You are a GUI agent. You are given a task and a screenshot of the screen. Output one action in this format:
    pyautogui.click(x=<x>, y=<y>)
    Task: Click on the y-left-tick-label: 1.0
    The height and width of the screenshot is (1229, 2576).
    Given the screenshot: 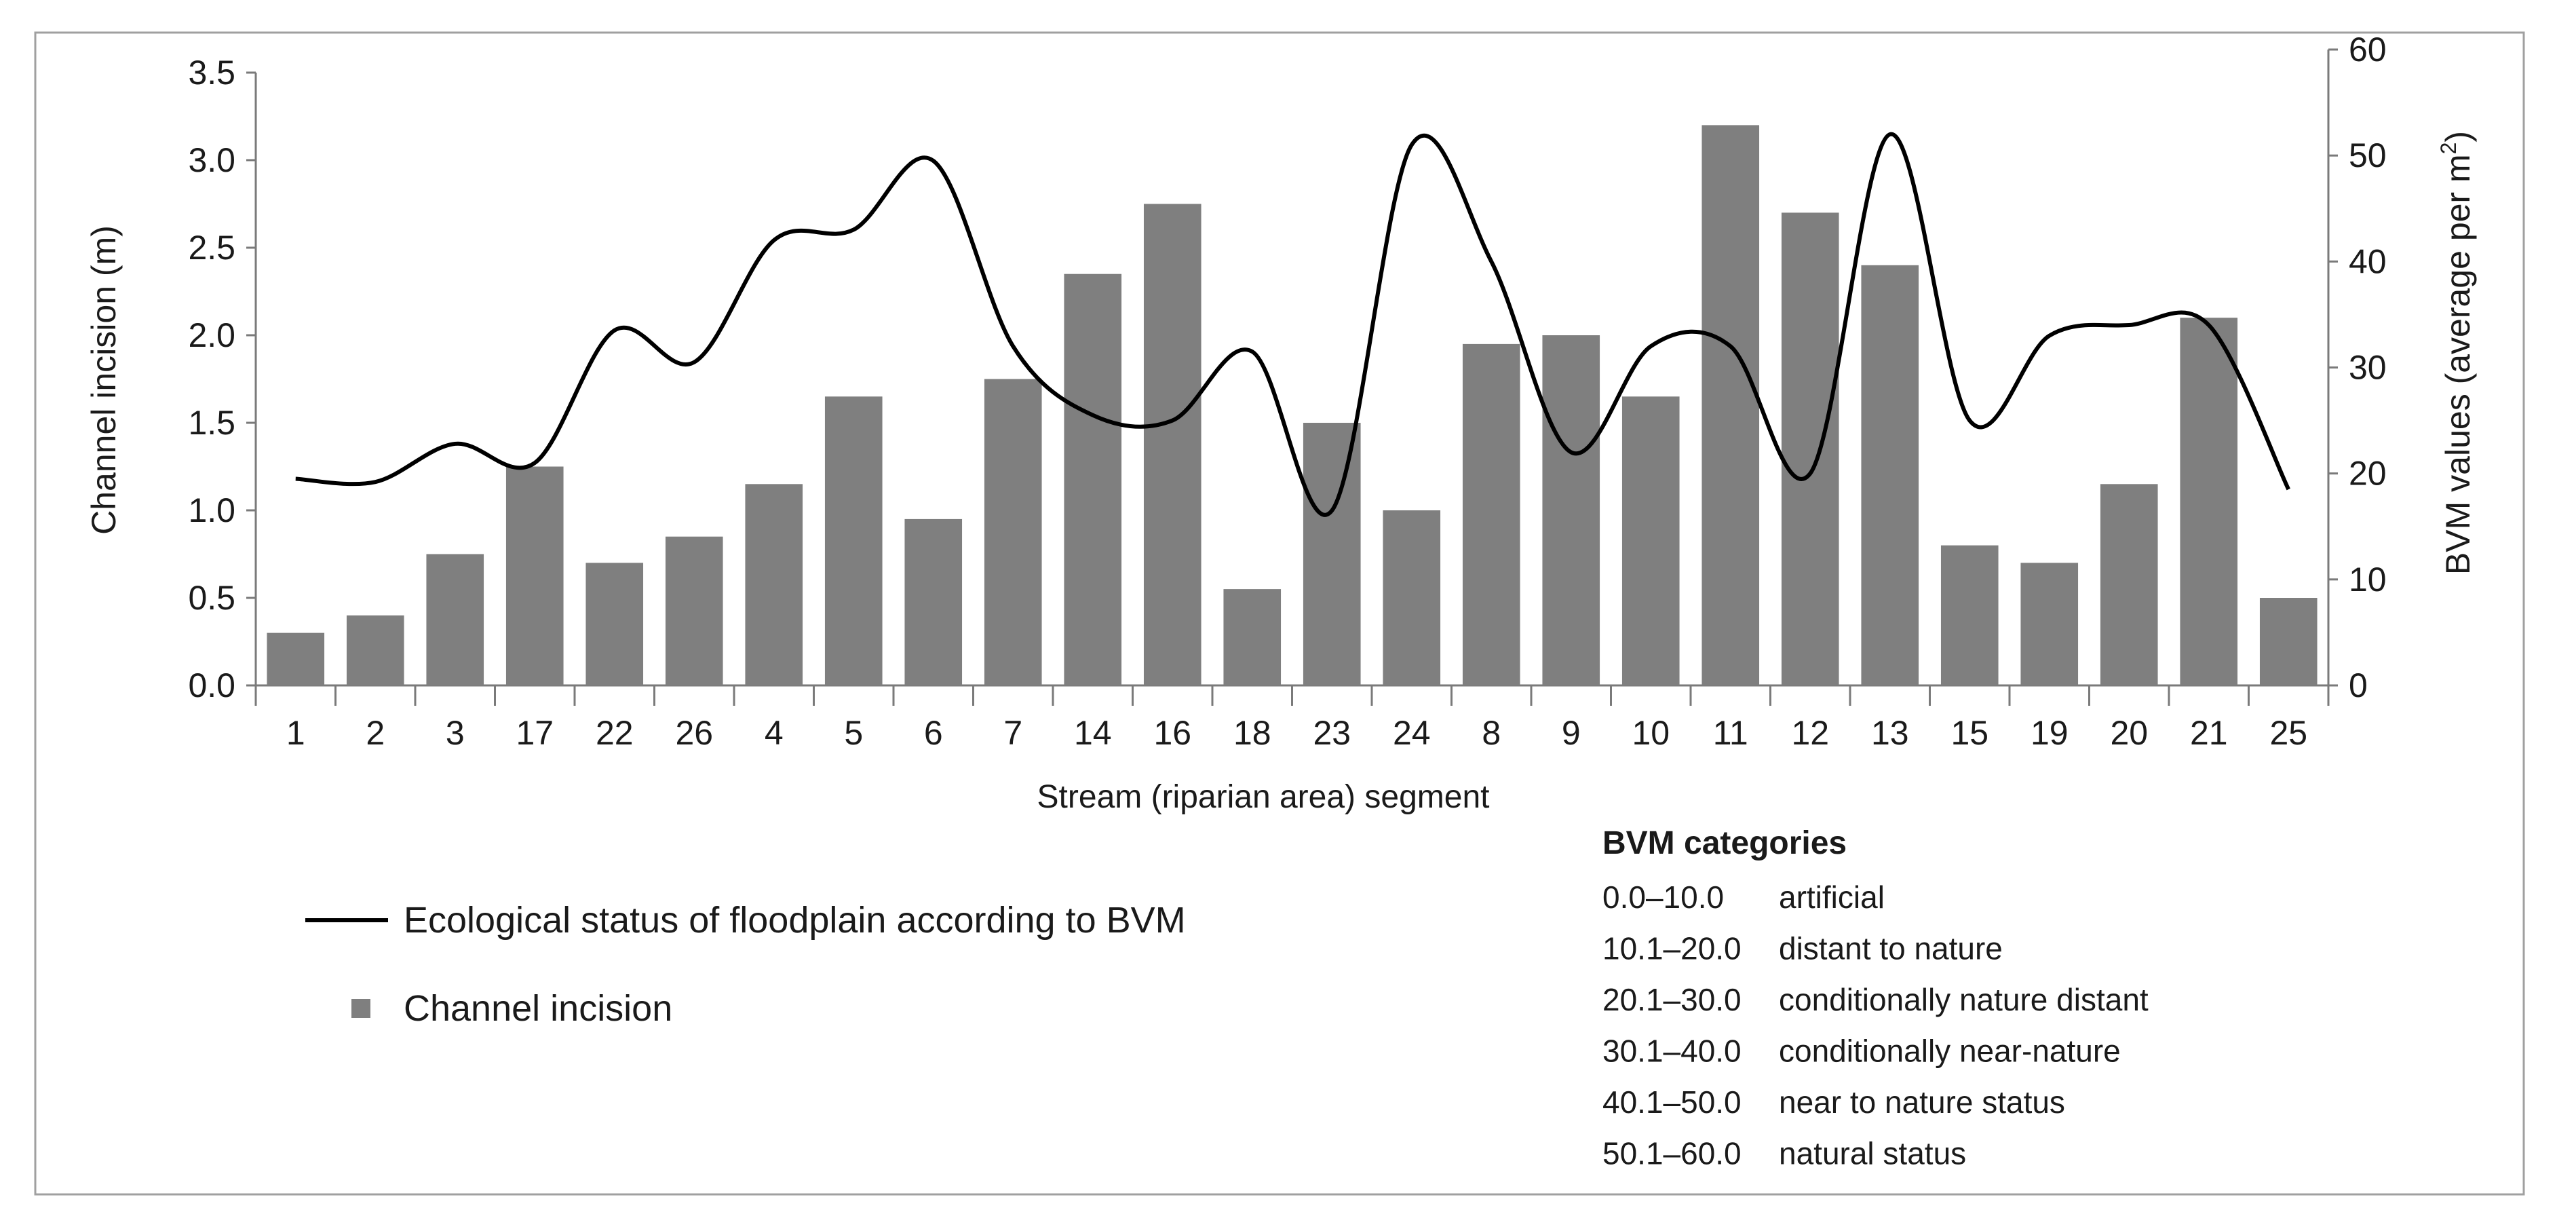 What is the action you would take?
    pyautogui.click(x=211, y=510)
    